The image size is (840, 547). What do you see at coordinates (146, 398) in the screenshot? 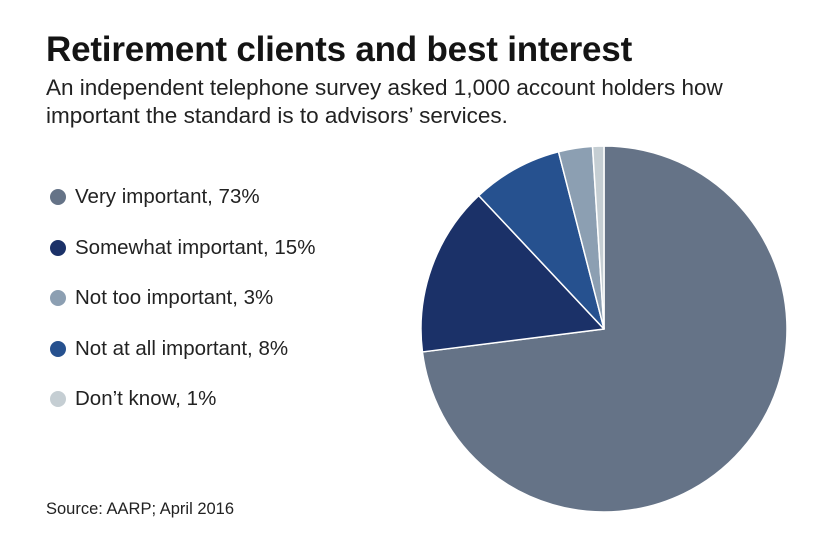
I see `legend-label: Don’t know, 1%` at bounding box center [146, 398].